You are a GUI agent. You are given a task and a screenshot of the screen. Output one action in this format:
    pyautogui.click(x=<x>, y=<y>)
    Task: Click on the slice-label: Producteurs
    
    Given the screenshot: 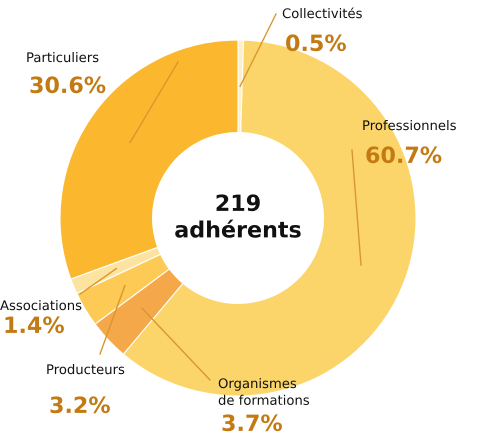 What is the action you would take?
    pyautogui.click(x=85, y=369)
    